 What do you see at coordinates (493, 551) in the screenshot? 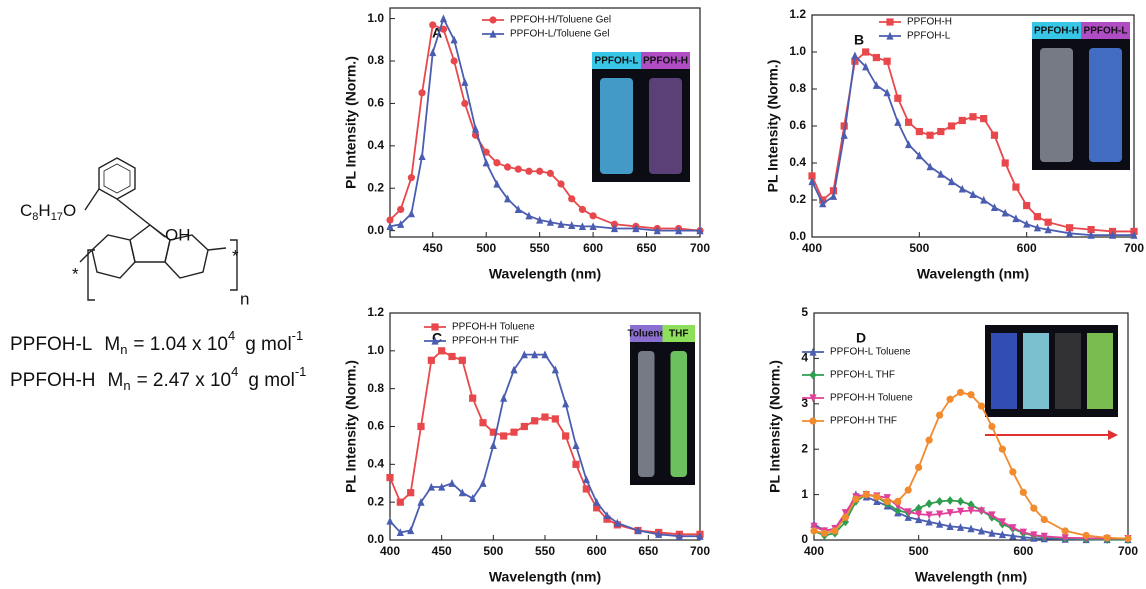
I see `x-tick-label: 500` at bounding box center [493, 551].